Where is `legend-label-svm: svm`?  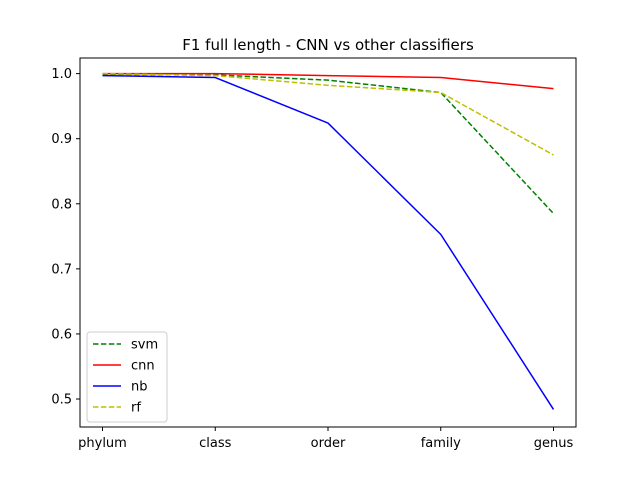 legend-label-svm: svm is located at coordinates (144, 345).